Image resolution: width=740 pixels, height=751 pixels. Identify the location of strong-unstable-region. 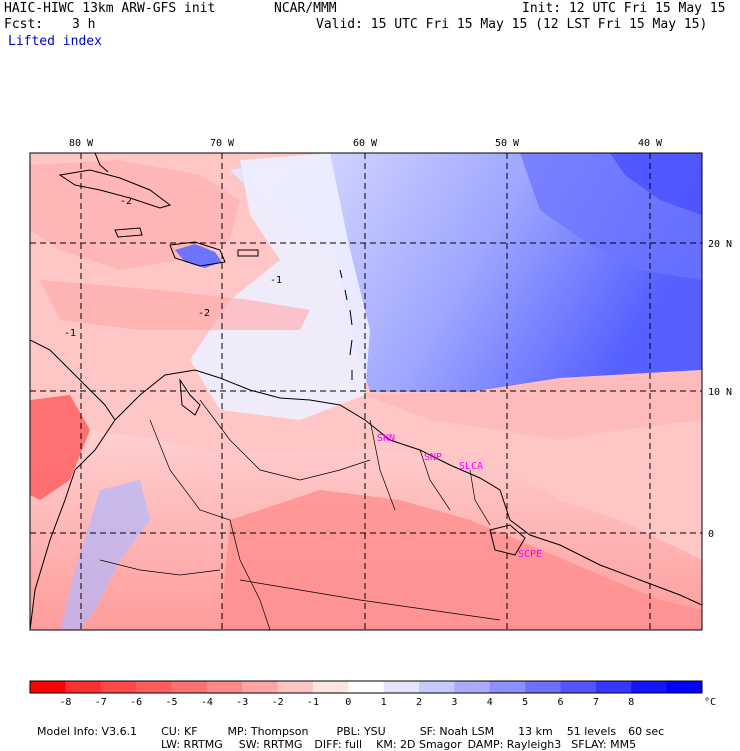
(461, 560).